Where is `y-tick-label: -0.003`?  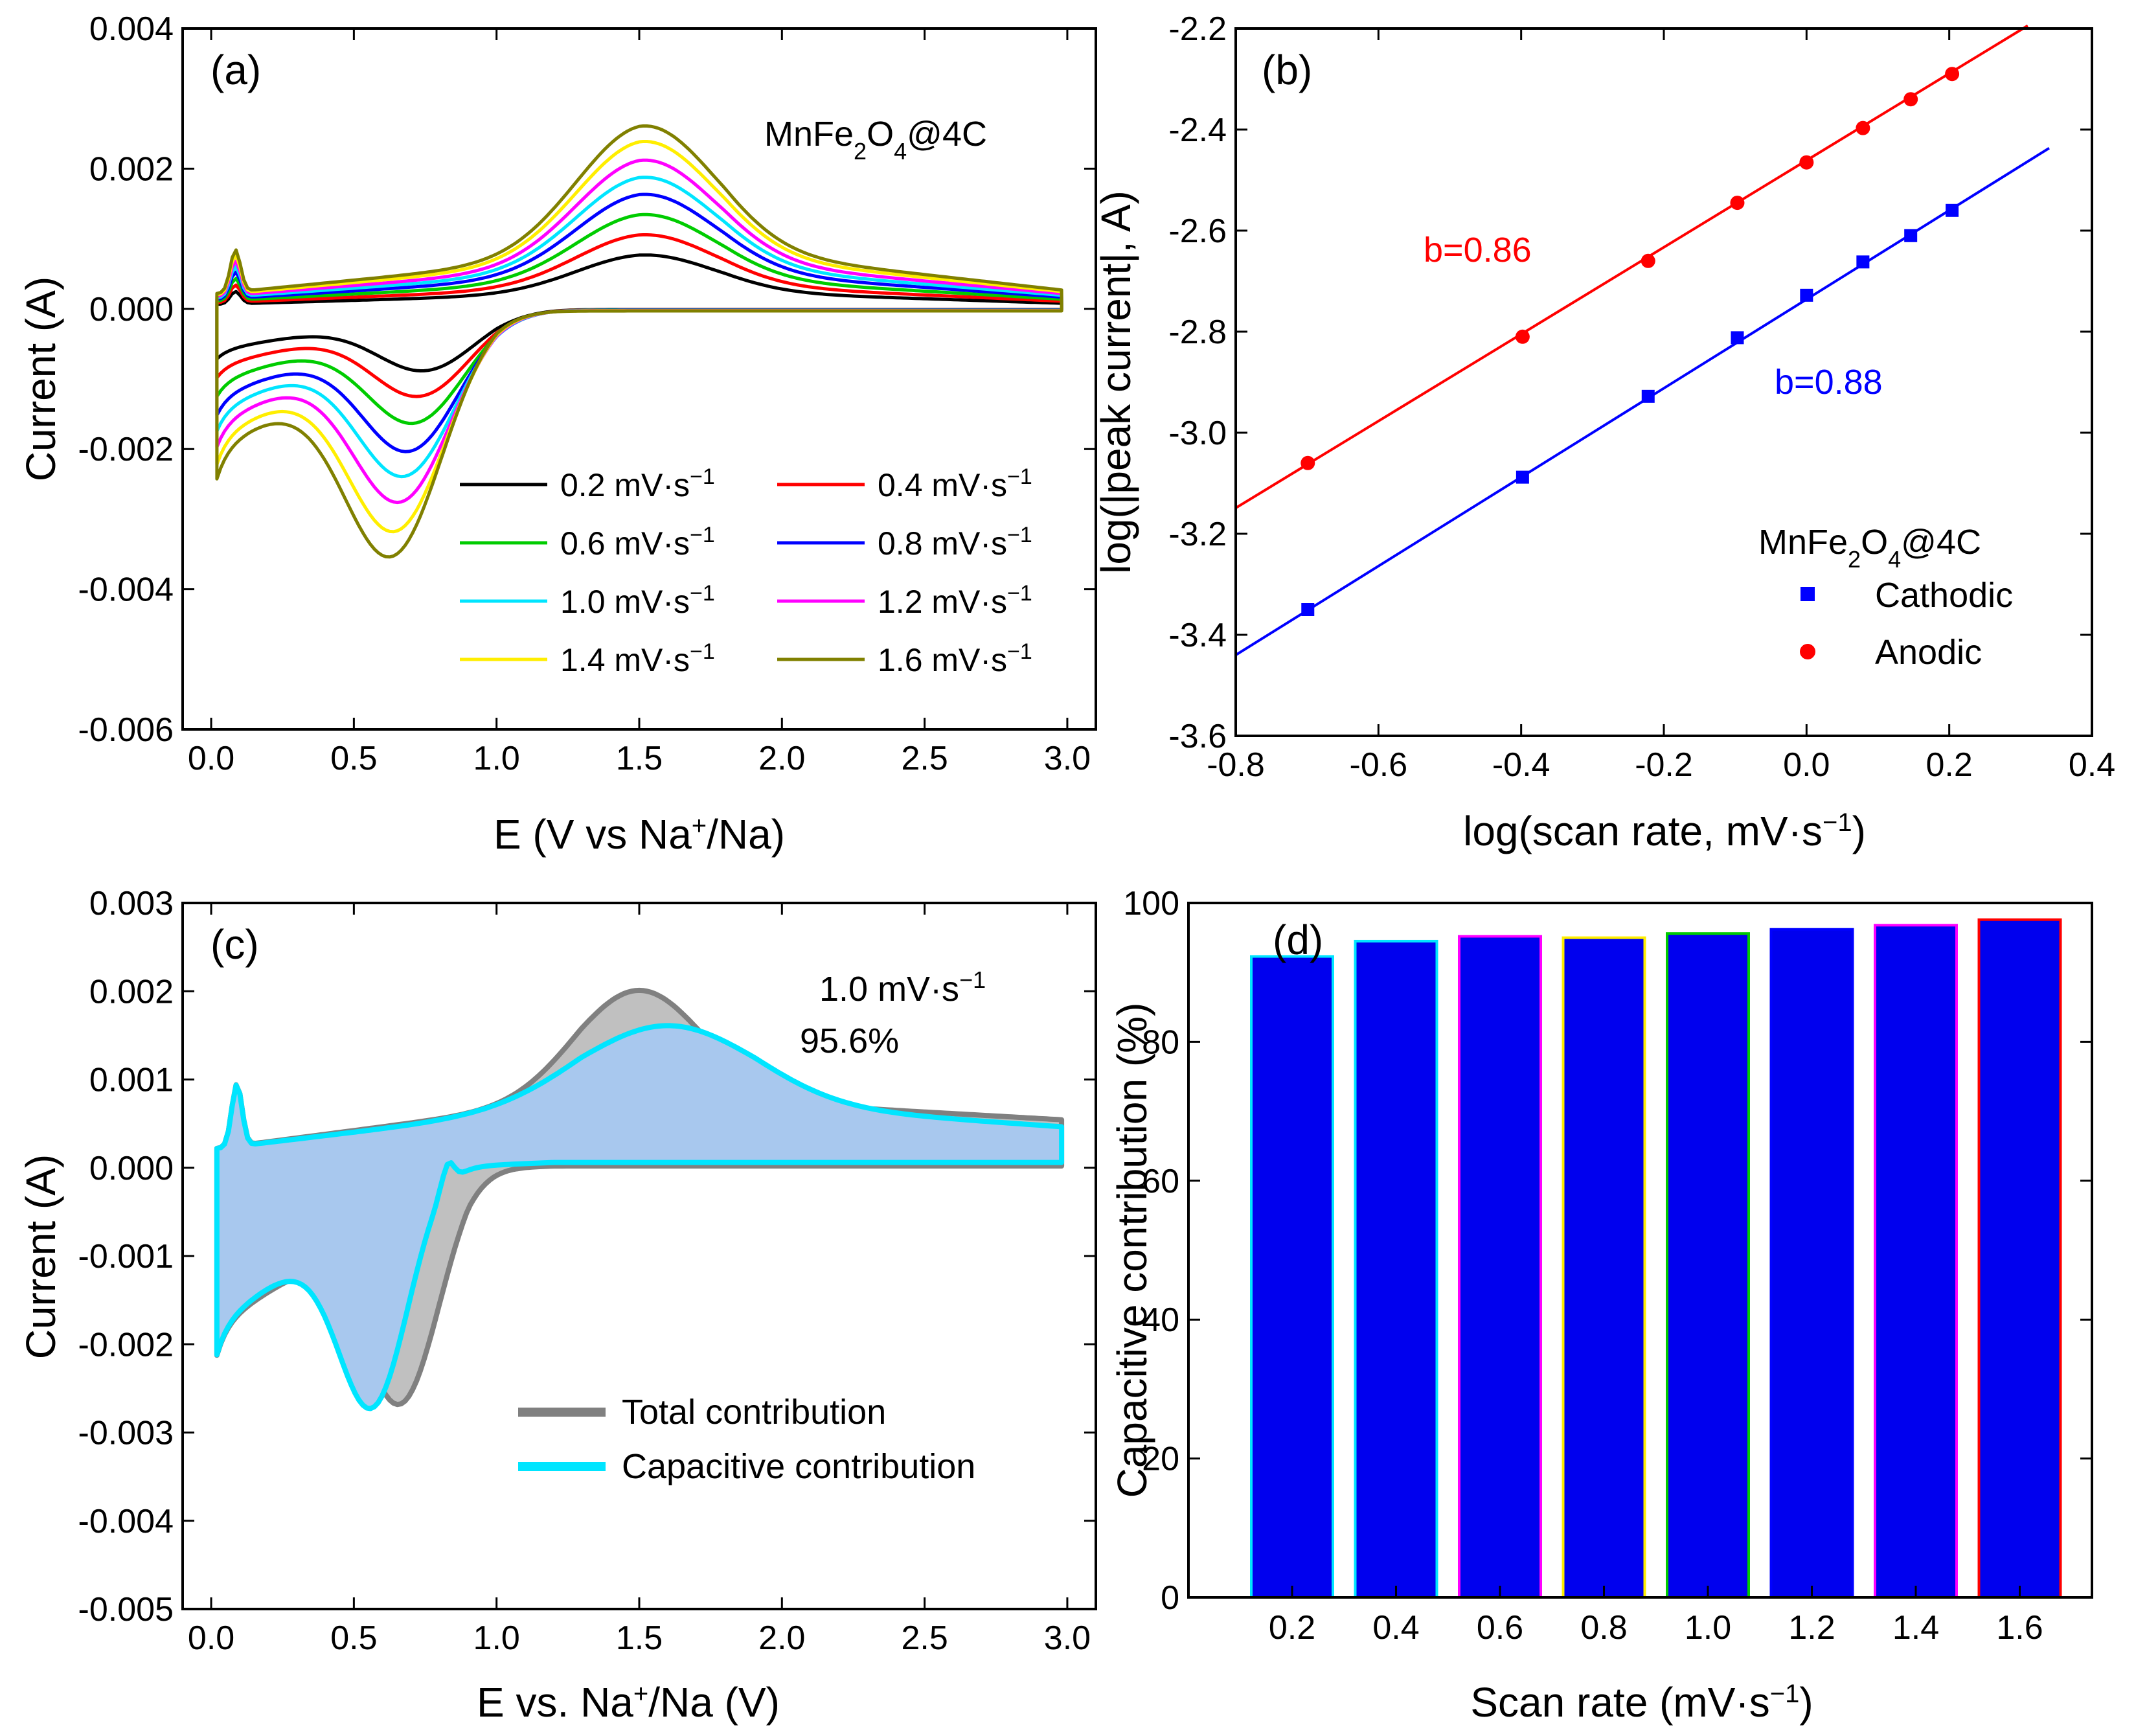 y-tick-label: -0.003 is located at coordinates (126, 1433).